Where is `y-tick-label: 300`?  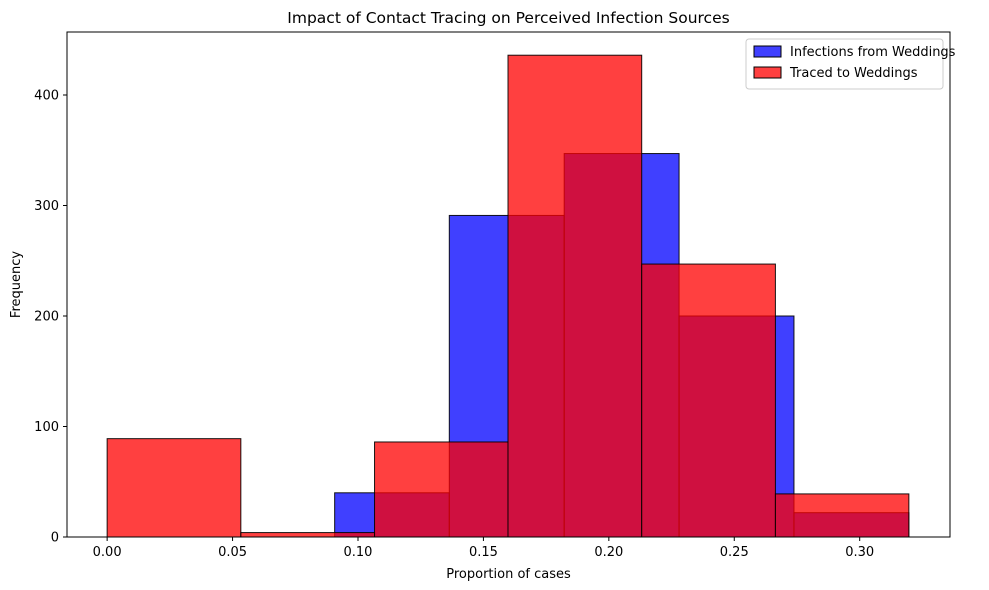 y-tick-label: 300 is located at coordinates (46, 206).